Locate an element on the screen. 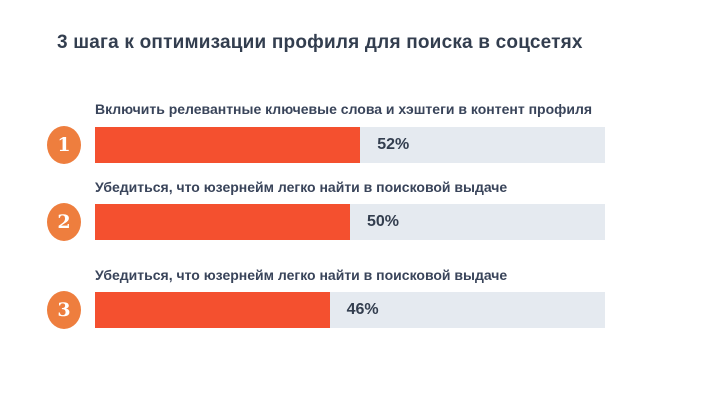 Image resolution: width=713 pixels, height=401 pixels. bar-row: 3 46% is located at coordinates (326, 310).